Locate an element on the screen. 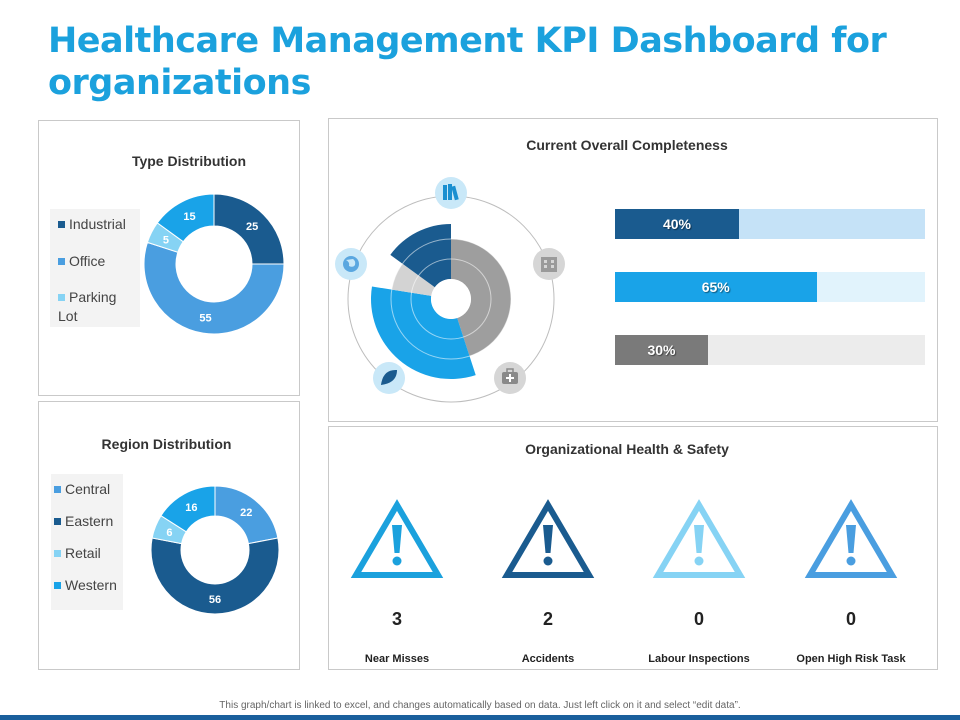  donut-data-label: 55 is located at coordinates (205, 318).